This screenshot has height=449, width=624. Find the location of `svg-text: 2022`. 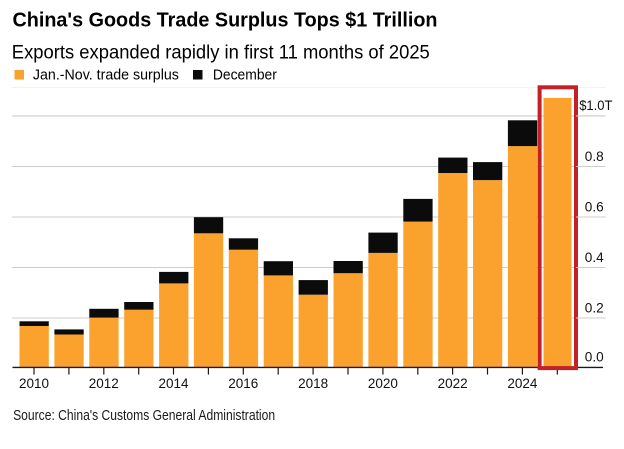

svg-text: 2022 is located at coordinates (453, 383).